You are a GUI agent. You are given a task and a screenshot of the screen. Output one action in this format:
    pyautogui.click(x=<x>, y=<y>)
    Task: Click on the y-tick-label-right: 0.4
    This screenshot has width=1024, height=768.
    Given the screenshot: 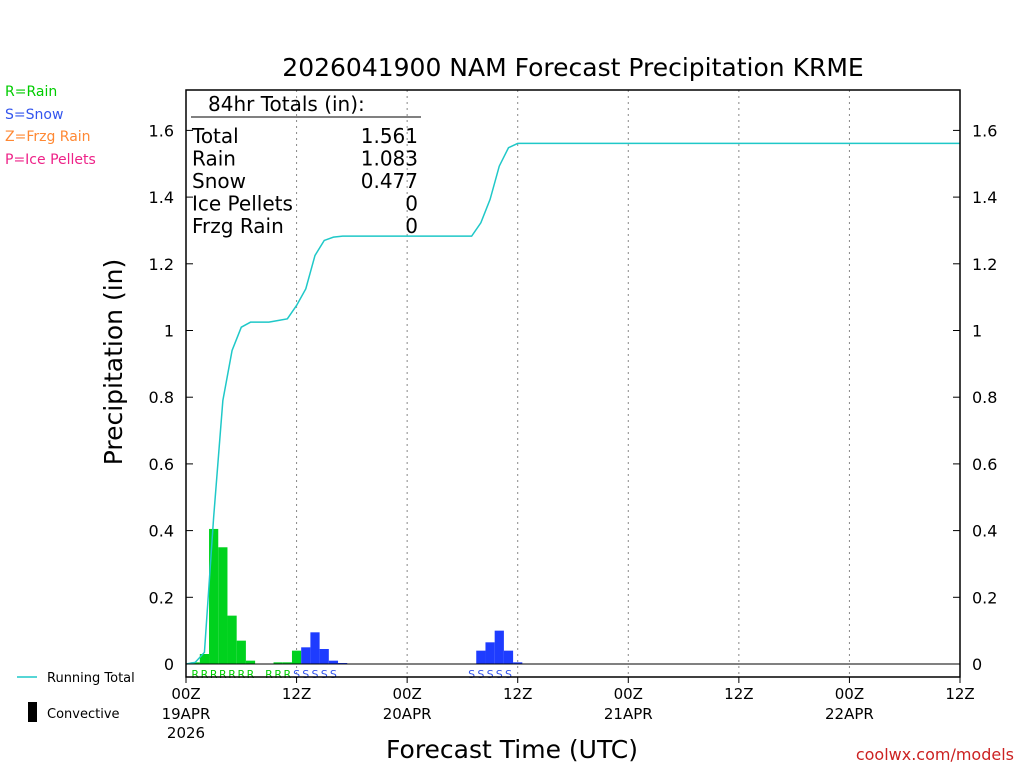 What is the action you would take?
    pyautogui.click(x=984, y=531)
    